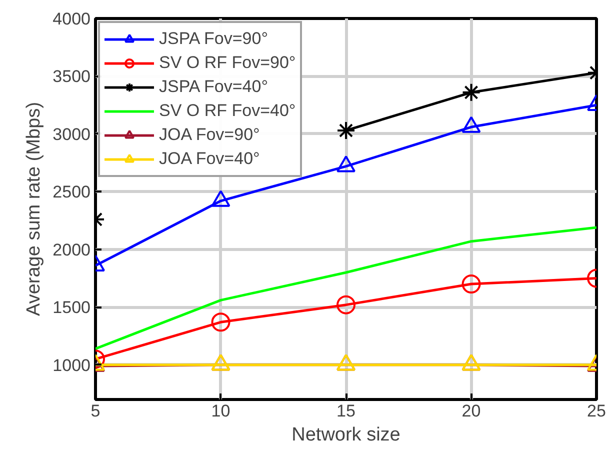  Describe the element at coordinates (346, 435) in the screenshot. I see `x-axis-title: Network size` at that location.